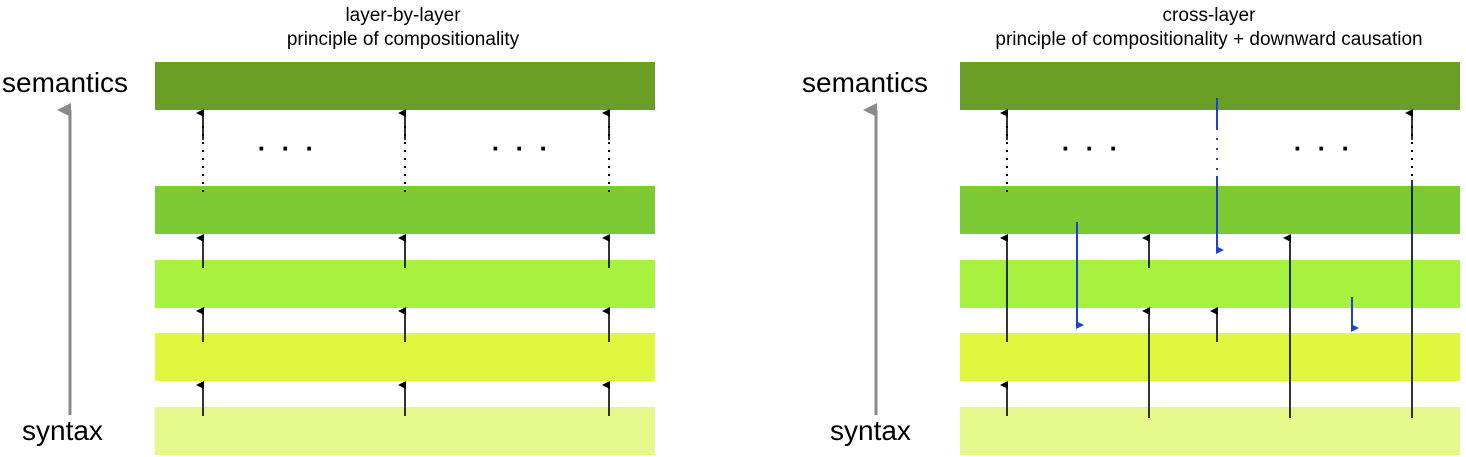  I want to click on right-layer-semantics, so click(1210, 86).